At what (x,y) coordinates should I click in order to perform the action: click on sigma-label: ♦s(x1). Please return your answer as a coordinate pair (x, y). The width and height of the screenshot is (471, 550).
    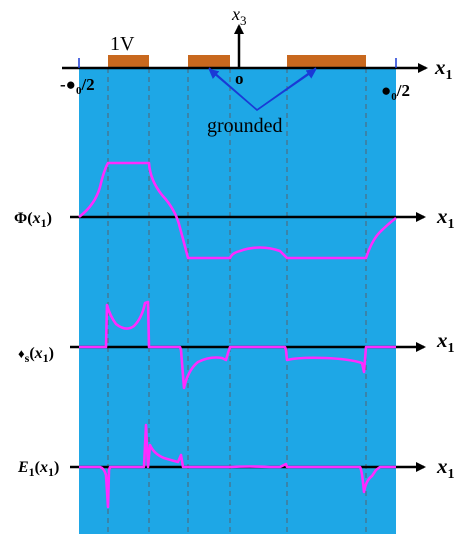
    Looking at the image, I should click on (36, 355).